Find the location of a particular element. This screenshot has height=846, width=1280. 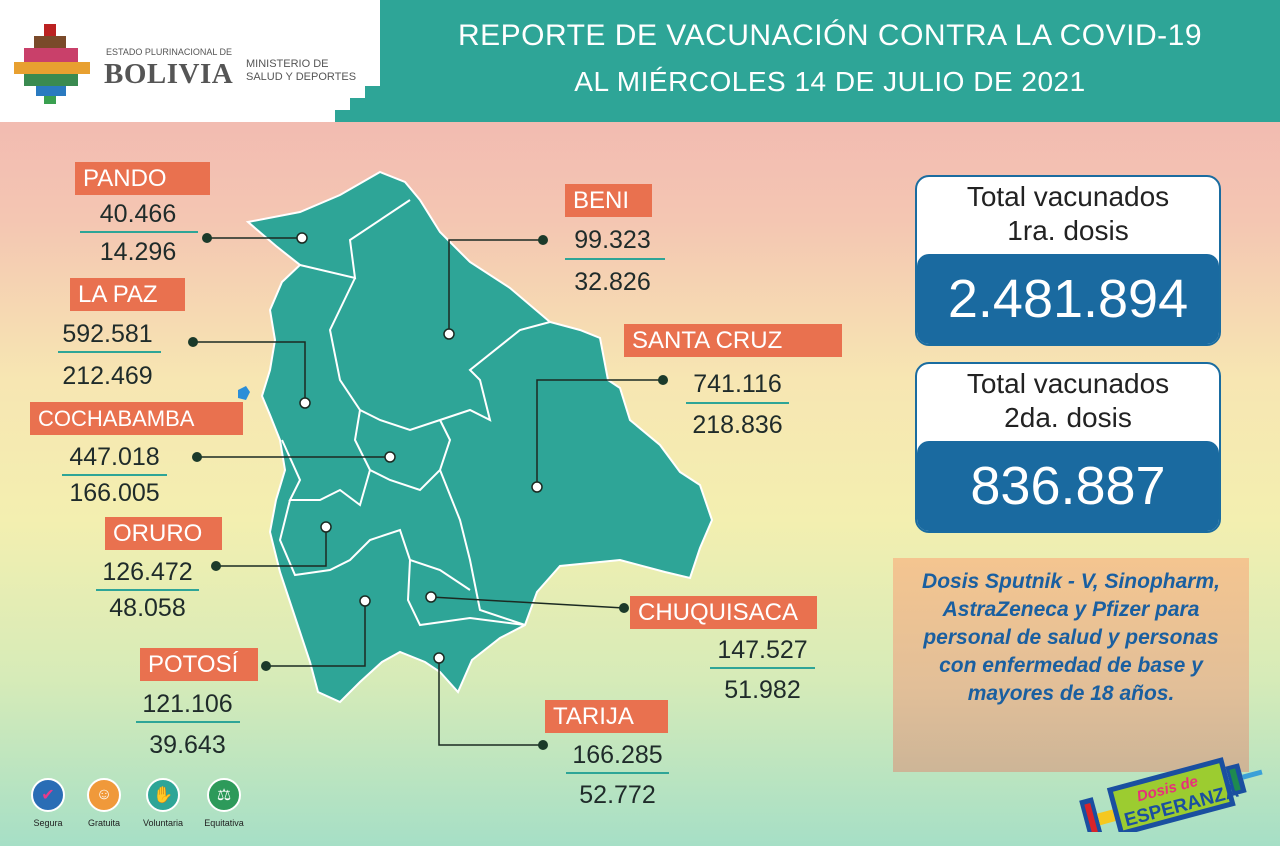

beni-dose2: 32.826 is located at coordinates (612, 282).